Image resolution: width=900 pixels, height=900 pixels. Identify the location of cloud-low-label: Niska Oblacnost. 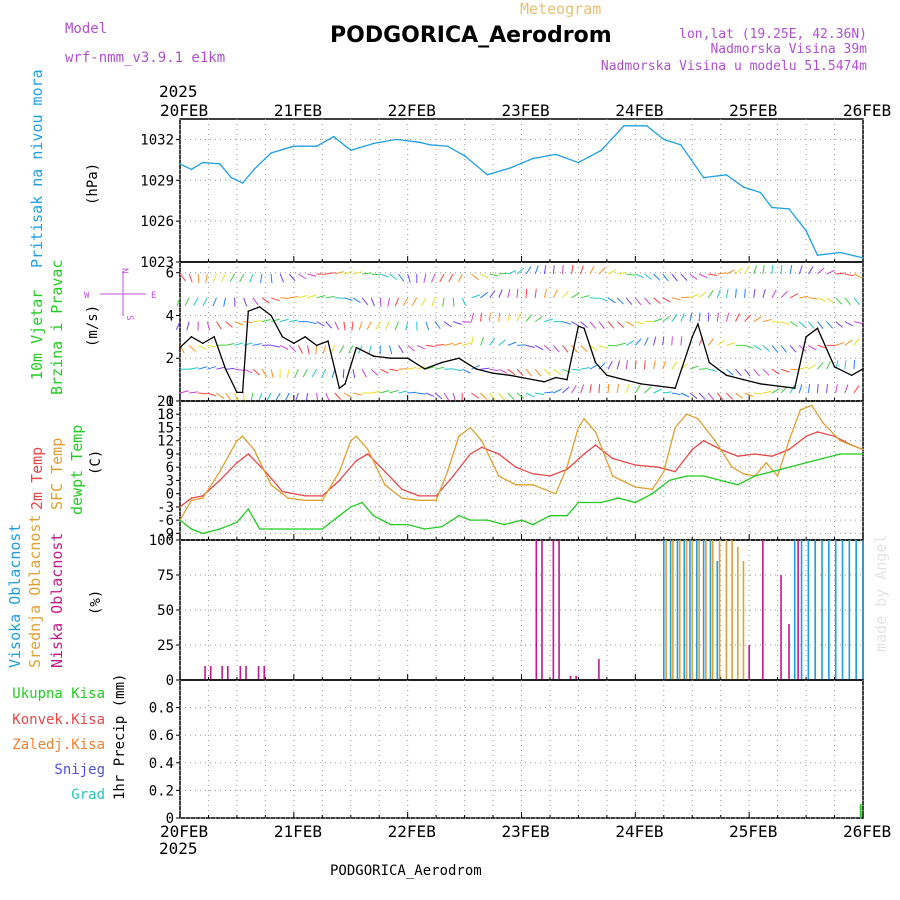
(57, 600).